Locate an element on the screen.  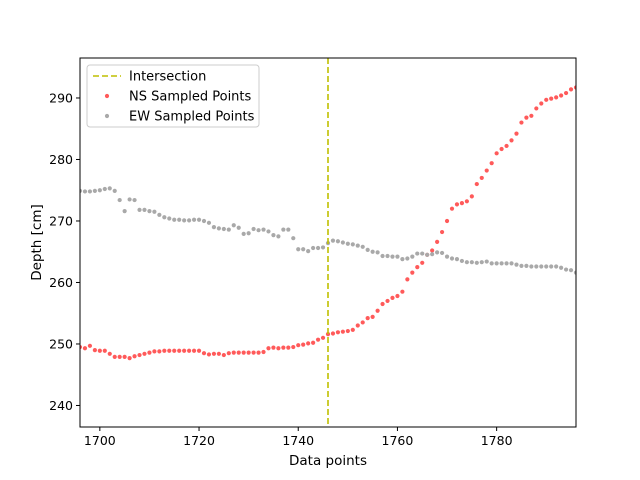
x-tick-label: 1760 is located at coordinates (398, 440).